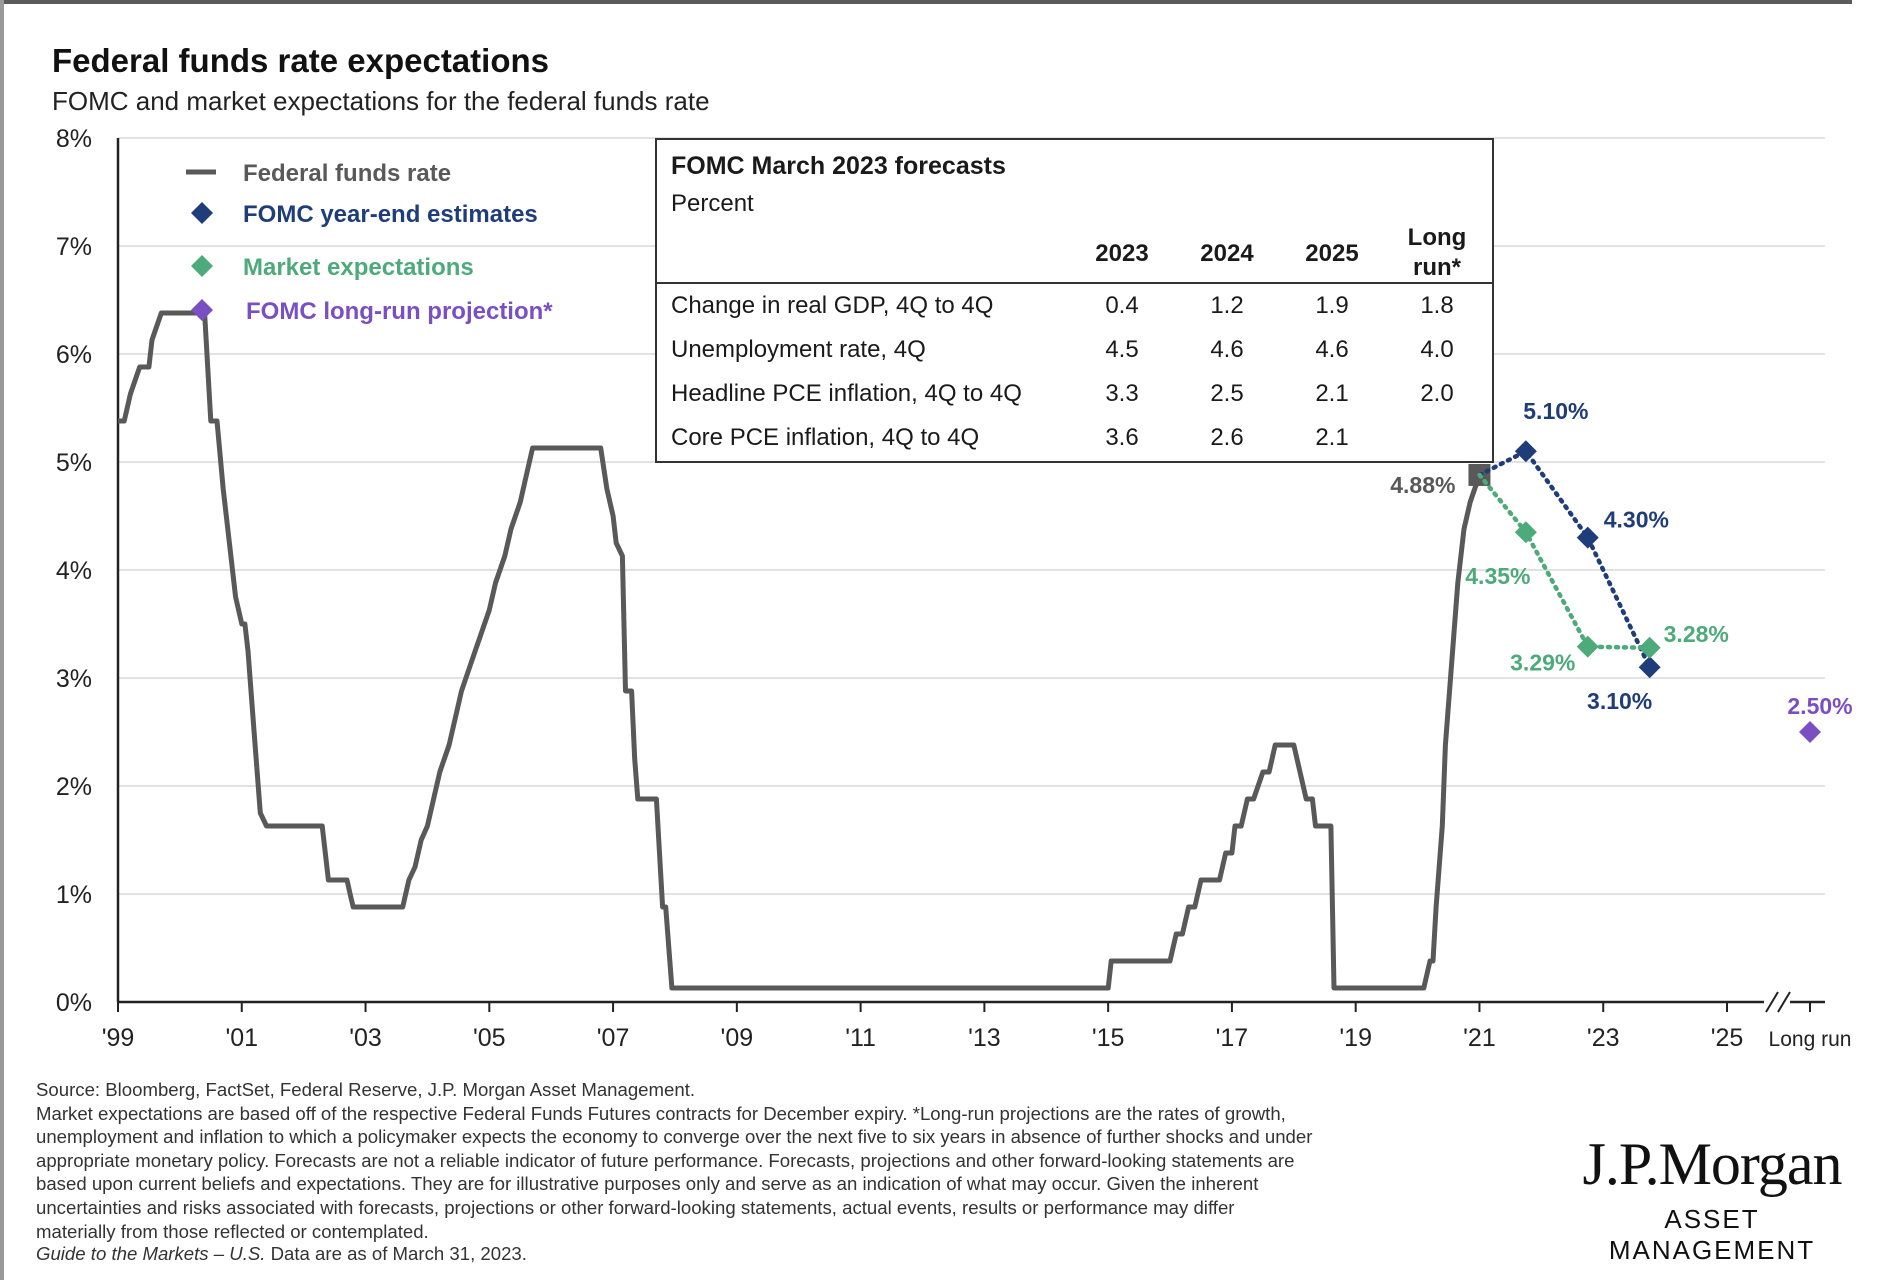  What do you see at coordinates (1122, 305) in the screenshot?
I see `forecast-cell: 0.4` at bounding box center [1122, 305].